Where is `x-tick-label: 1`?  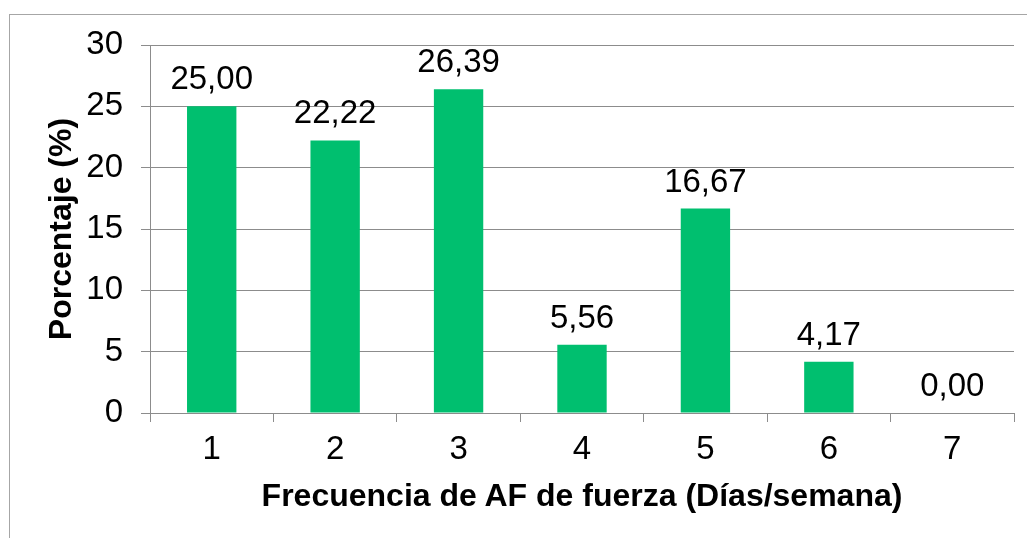
x-tick-label: 1 is located at coordinates (211, 447).